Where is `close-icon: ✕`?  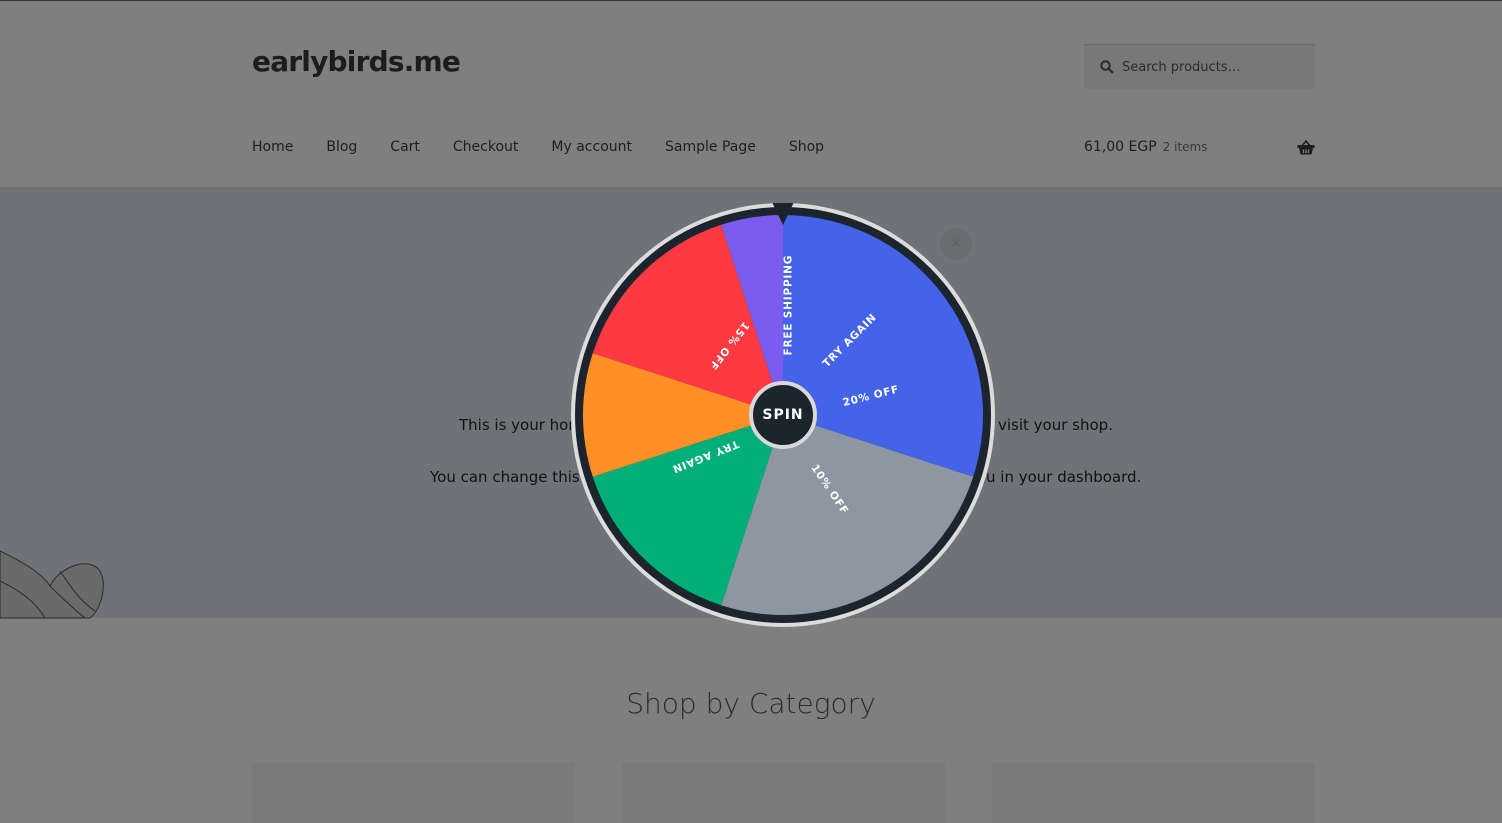 close-icon: ✕ is located at coordinates (956, 244).